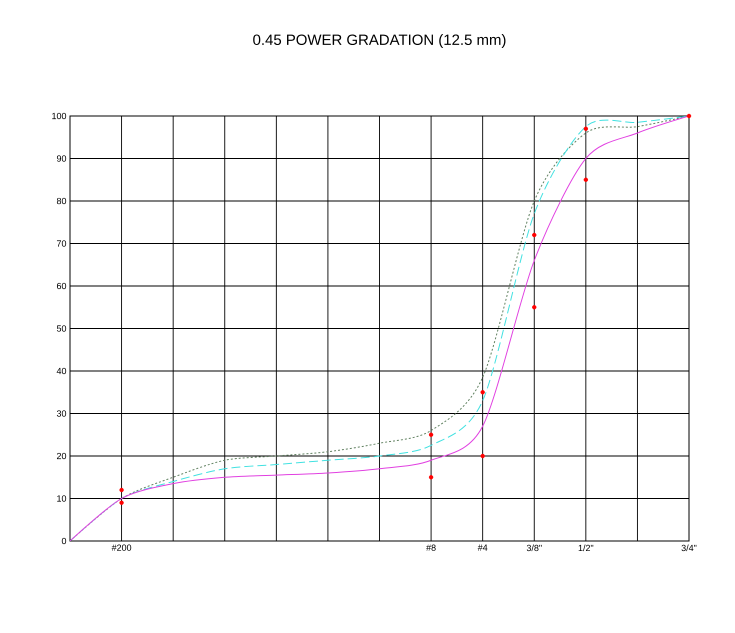  Describe the element at coordinates (122, 547) in the screenshot. I see `x-tick-label: #200` at that location.